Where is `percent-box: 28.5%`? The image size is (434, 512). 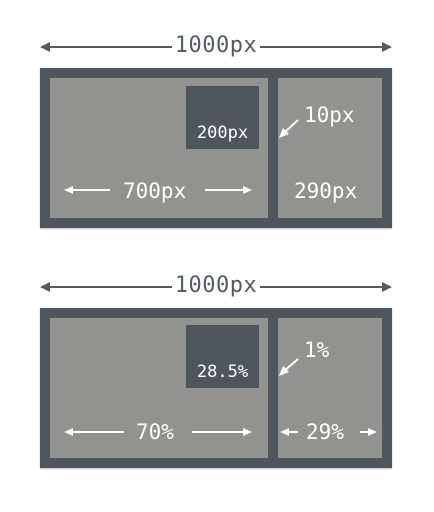
percent-box: 28.5% is located at coordinates (222, 356).